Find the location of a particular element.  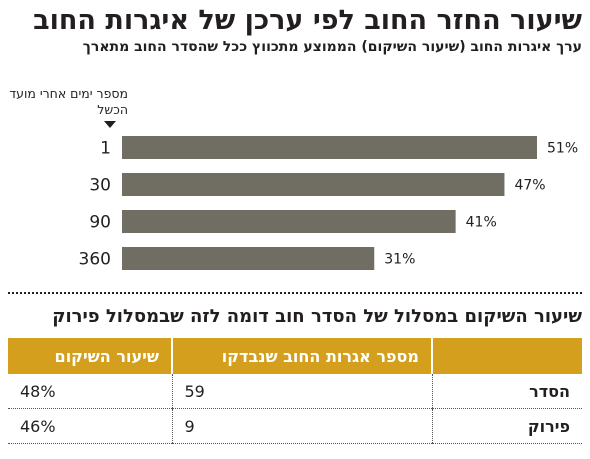

table-header-row: מספר אגרות החוב שנבדקו שיעור השיקום is located at coordinates (295, 356).